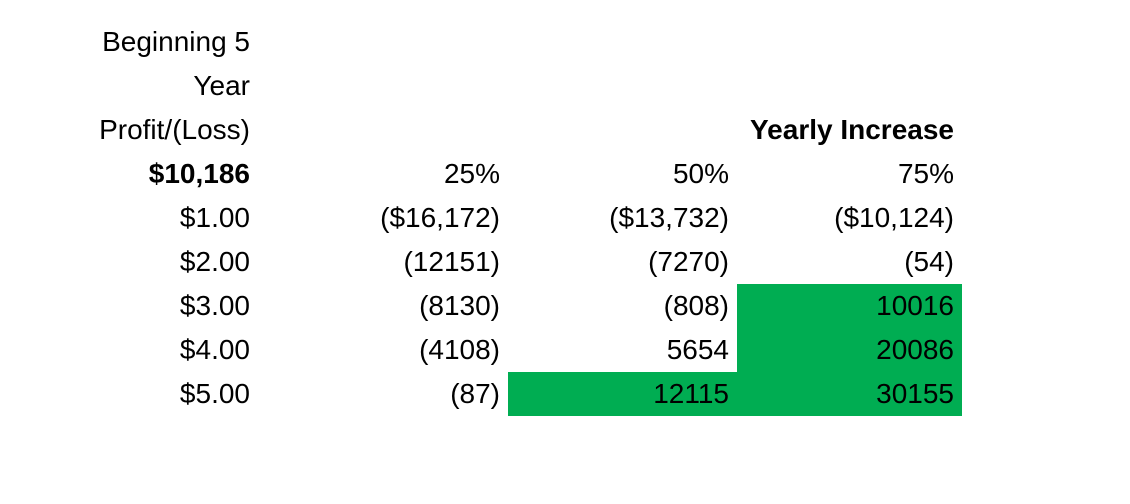 This screenshot has height=504, width=1130. I want to click on corner-header-line-2: Year, so click(221, 85).